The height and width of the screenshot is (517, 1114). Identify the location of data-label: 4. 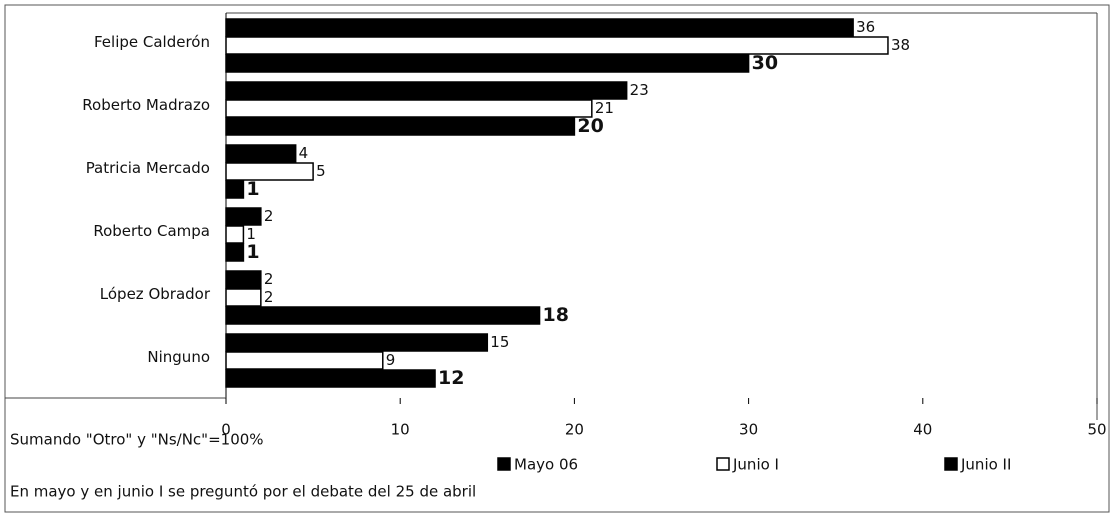
(304, 153).